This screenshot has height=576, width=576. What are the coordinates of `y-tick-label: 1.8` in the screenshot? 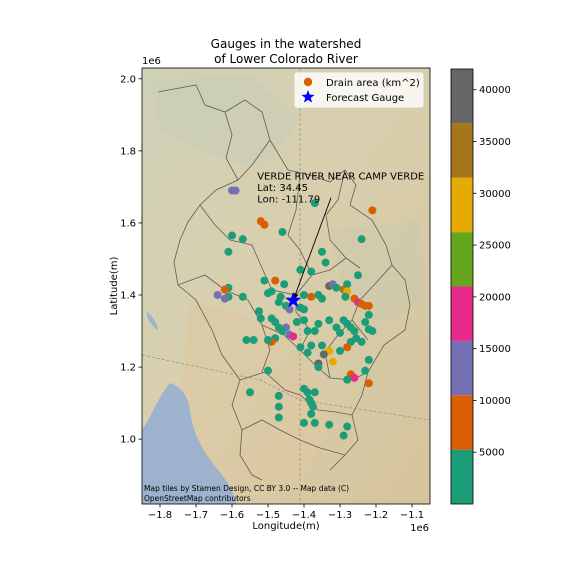 It's located at (128, 151).